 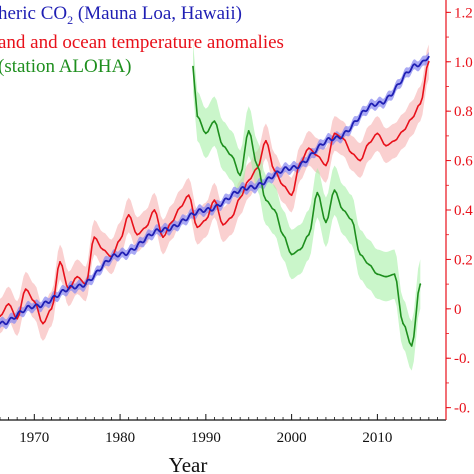 What do you see at coordinates (292, 438) in the screenshot?
I see `x-tick-label-2000: 2000` at bounding box center [292, 438].